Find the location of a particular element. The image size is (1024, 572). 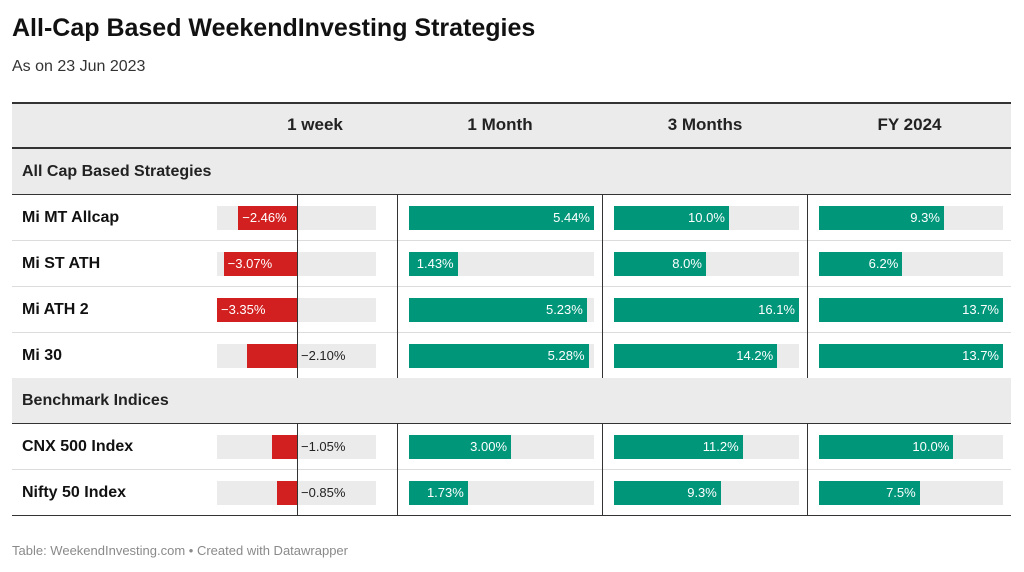

months3-bar-track: 16.1% is located at coordinates (706, 310).